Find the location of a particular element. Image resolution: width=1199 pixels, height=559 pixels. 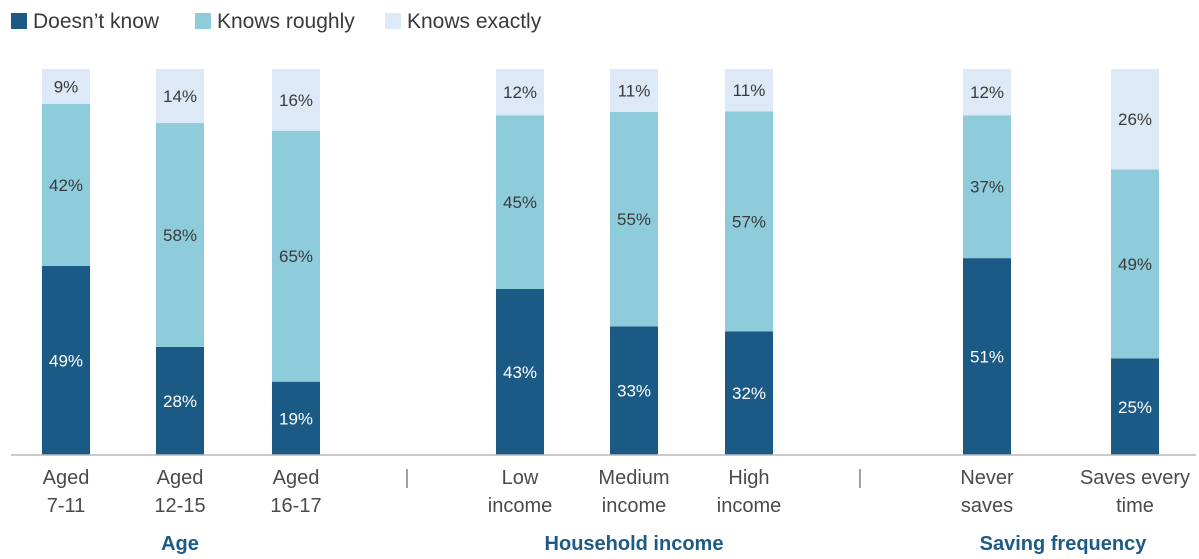

category-label-low-income-line-2: income is located at coordinates (520, 506).